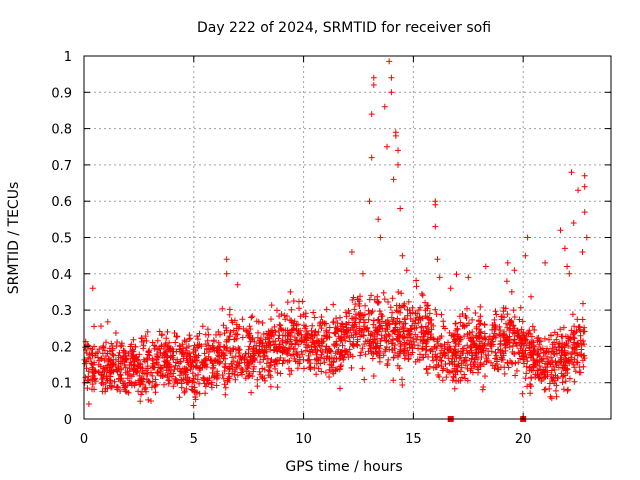 The width and height of the screenshot is (640, 480). What do you see at coordinates (61, 311) in the screenshot?
I see `y-tick-label: 0.3` at bounding box center [61, 311].